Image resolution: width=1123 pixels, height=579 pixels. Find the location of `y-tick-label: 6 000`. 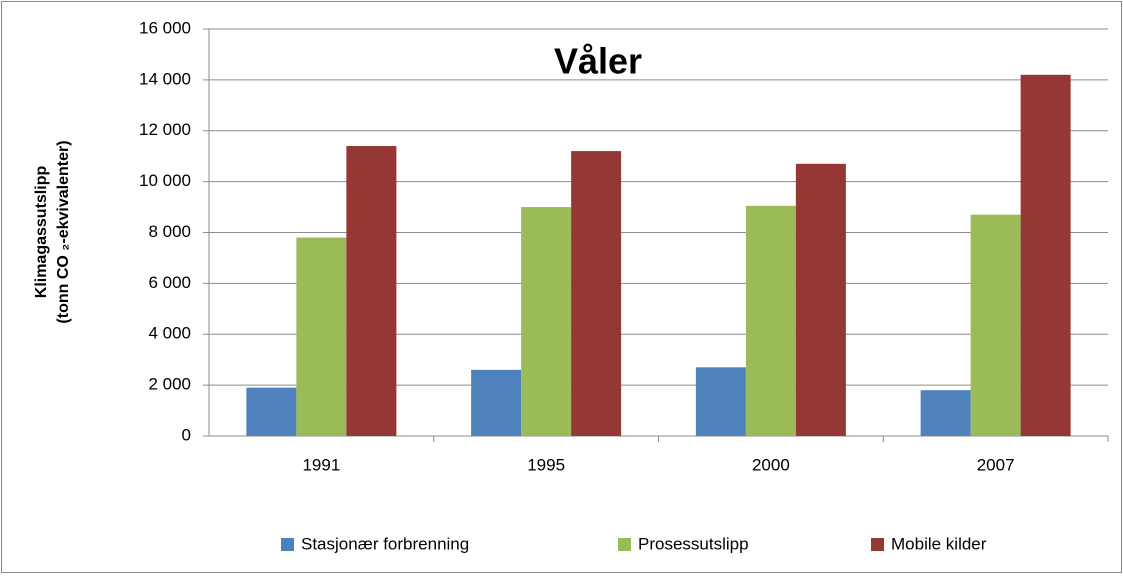

y-tick-label: 6 000 is located at coordinates (169, 282).